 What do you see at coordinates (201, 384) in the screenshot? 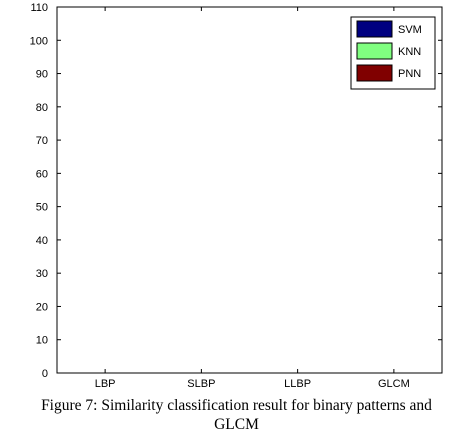
I see `x-tick-label: SLBP` at bounding box center [201, 384].